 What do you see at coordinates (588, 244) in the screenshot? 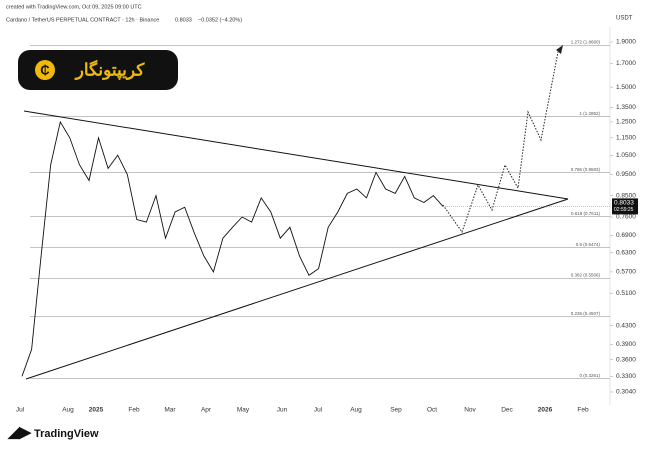
I see `fib-label: 0.5 (0.6474)` at bounding box center [588, 244].